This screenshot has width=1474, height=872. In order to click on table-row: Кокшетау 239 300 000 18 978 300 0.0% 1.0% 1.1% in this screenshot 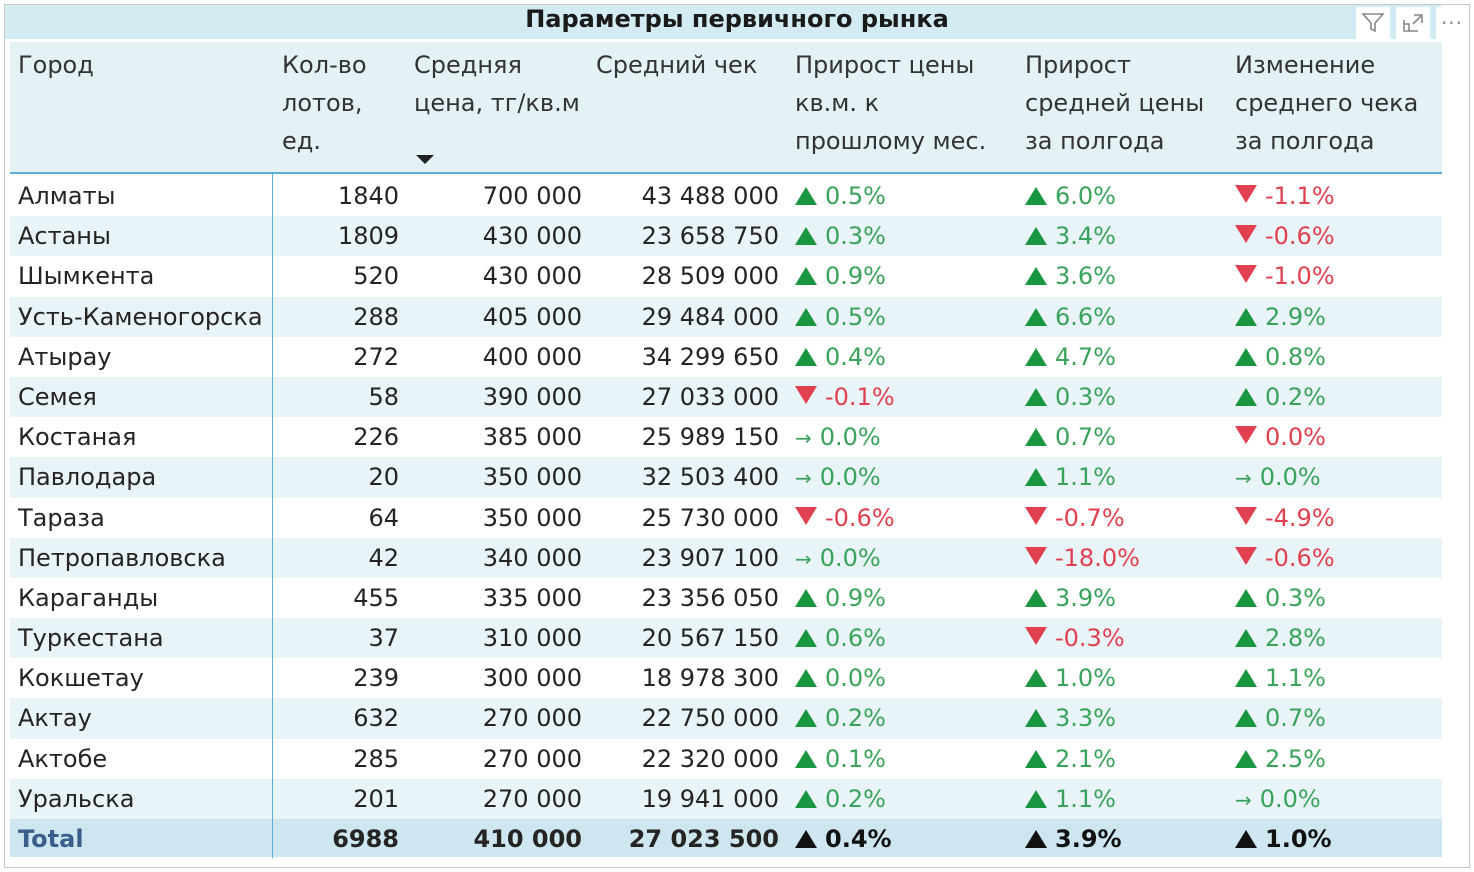, I will do `click(726, 678)`.